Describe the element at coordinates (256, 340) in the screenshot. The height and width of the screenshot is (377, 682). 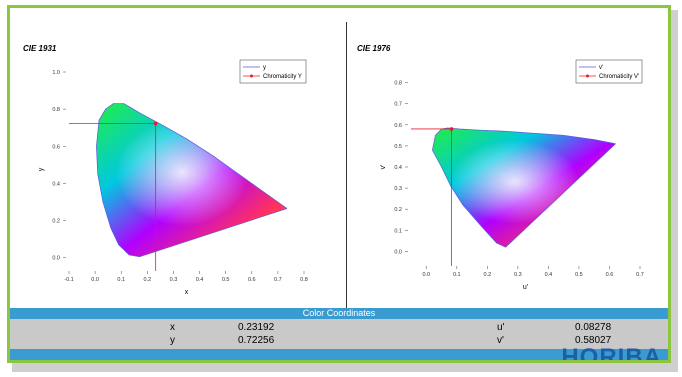
I see `coord-value: 0.72256` at that location.